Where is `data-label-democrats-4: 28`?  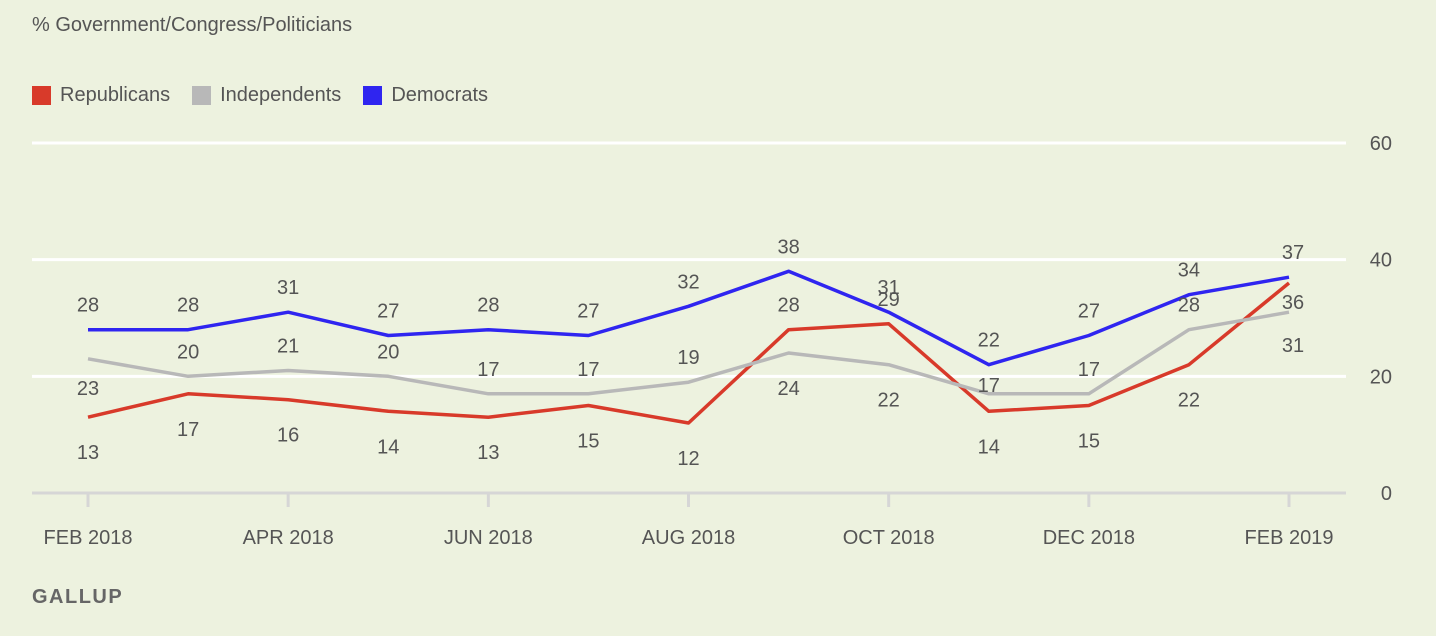
data-label-democrats-4: 28 is located at coordinates (488, 306).